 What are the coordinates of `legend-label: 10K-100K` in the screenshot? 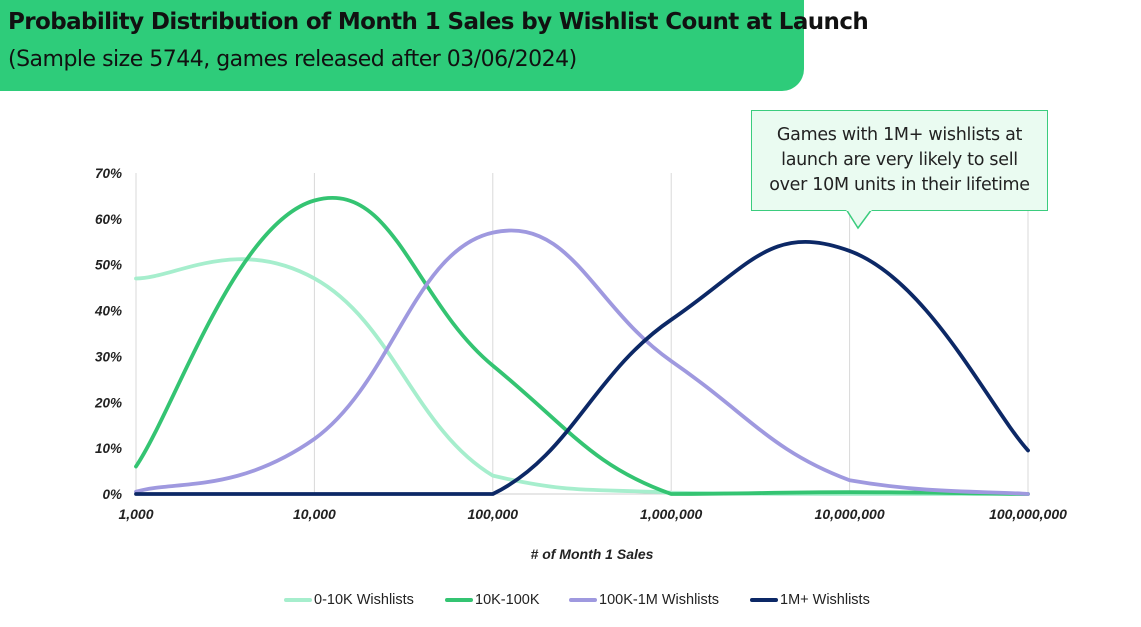 It's located at (507, 600).